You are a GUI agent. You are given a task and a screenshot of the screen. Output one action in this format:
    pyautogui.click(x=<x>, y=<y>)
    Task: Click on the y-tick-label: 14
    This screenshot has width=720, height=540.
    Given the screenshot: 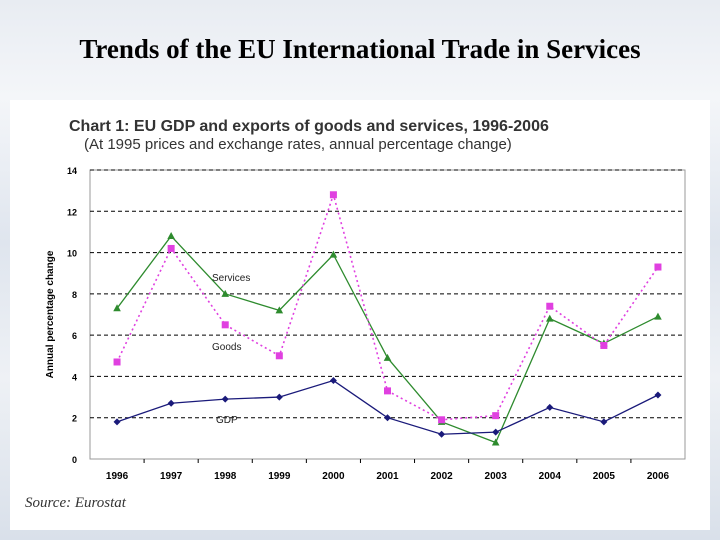 What is the action you would take?
    pyautogui.click(x=72, y=171)
    